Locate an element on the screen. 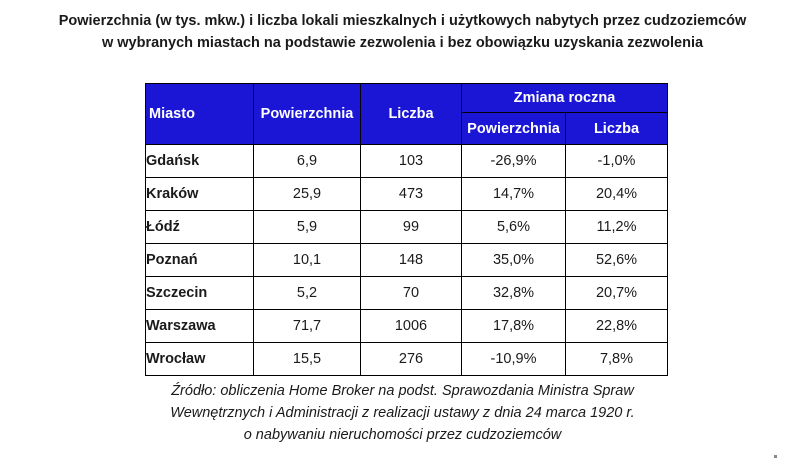 The image size is (805, 462). table-row: Wrocław 15,5 276 -10,9% 7,8% is located at coordinates (406, 359).